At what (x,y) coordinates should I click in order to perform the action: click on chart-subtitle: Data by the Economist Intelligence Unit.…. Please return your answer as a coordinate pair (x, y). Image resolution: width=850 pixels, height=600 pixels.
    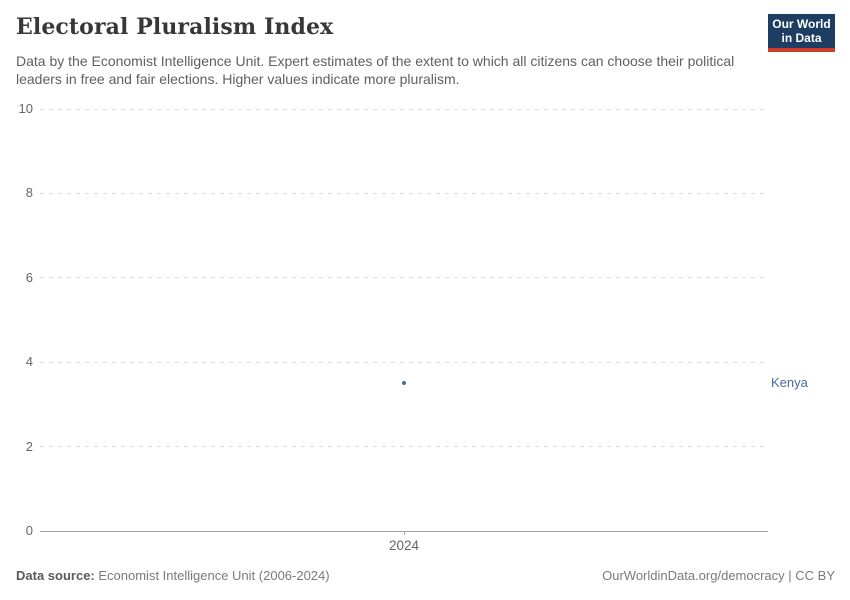
    Looking at the image, I should click on (375, 70).